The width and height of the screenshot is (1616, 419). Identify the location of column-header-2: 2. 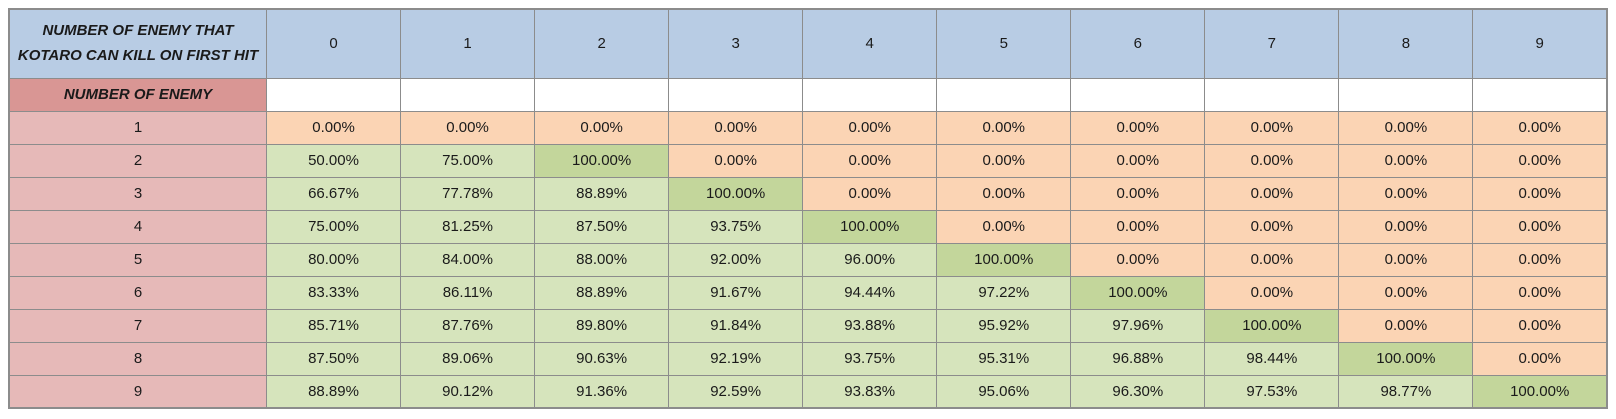
(602, 43).